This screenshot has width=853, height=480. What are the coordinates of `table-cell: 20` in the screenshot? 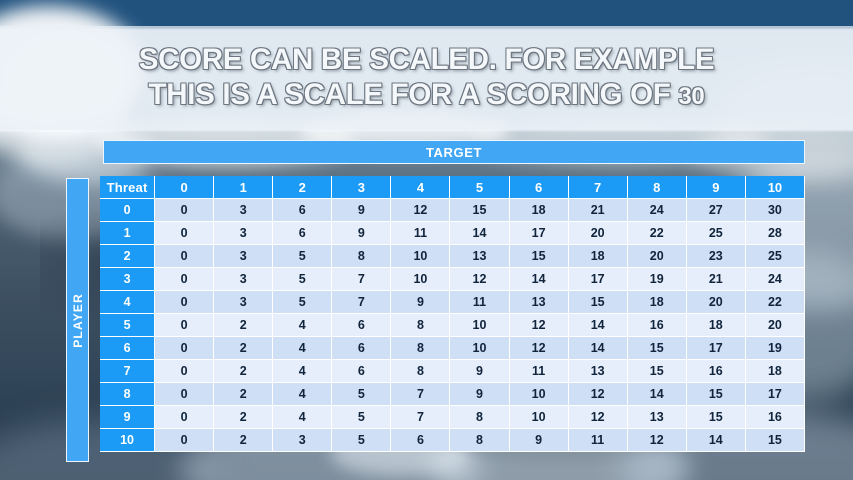 It's located at (716, 302).